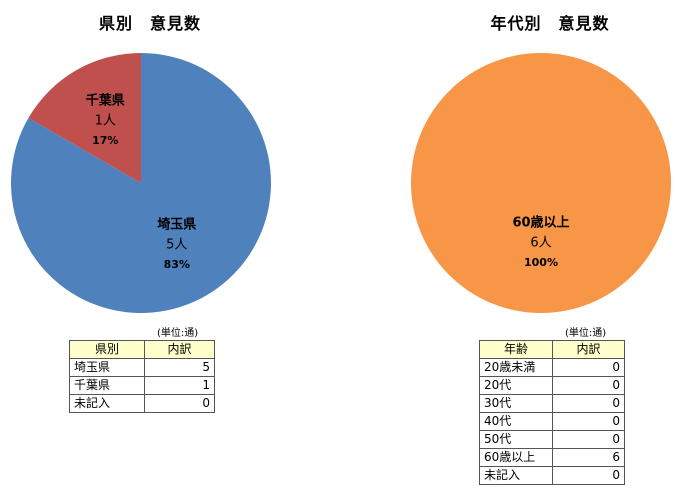  What do you see at coordinates (516, 421) in the screenshot?
I see `row-label: 40代` at bounding box center [516, 421].